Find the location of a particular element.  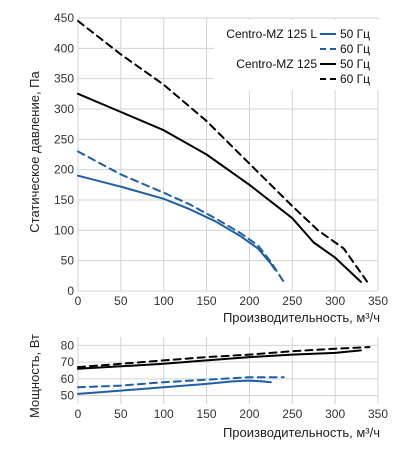

power-xtick-0: 0 is located at coordinates (78, 414).